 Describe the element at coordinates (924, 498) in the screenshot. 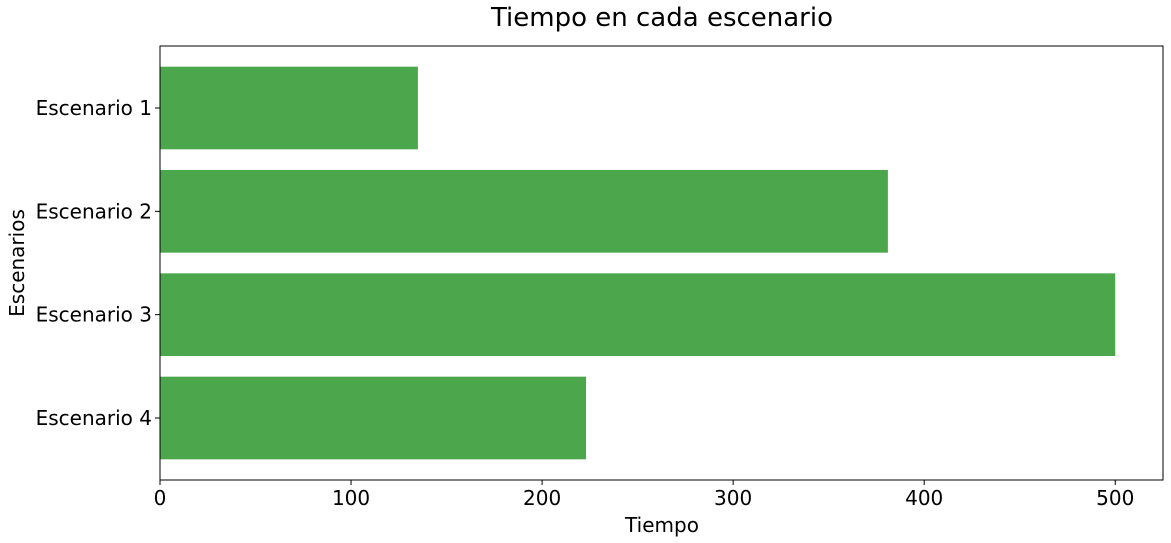

I see `x-tick-label: 400` at that location.